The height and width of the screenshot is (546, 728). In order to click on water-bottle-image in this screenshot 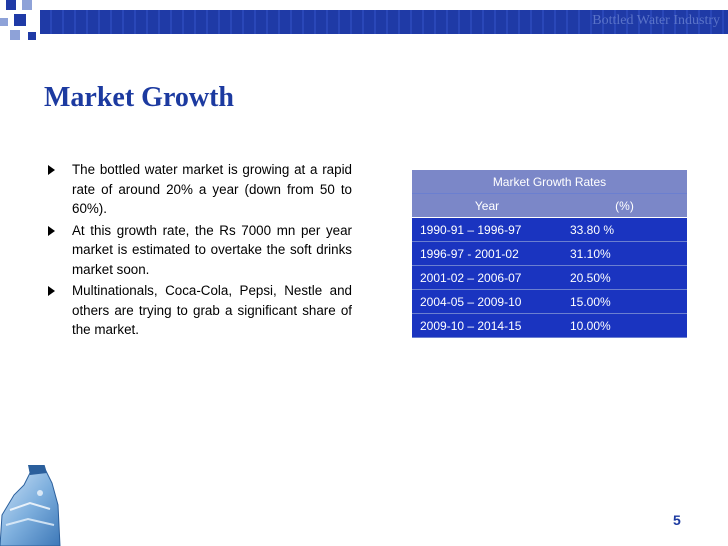, I will do `click(31, 505)`.